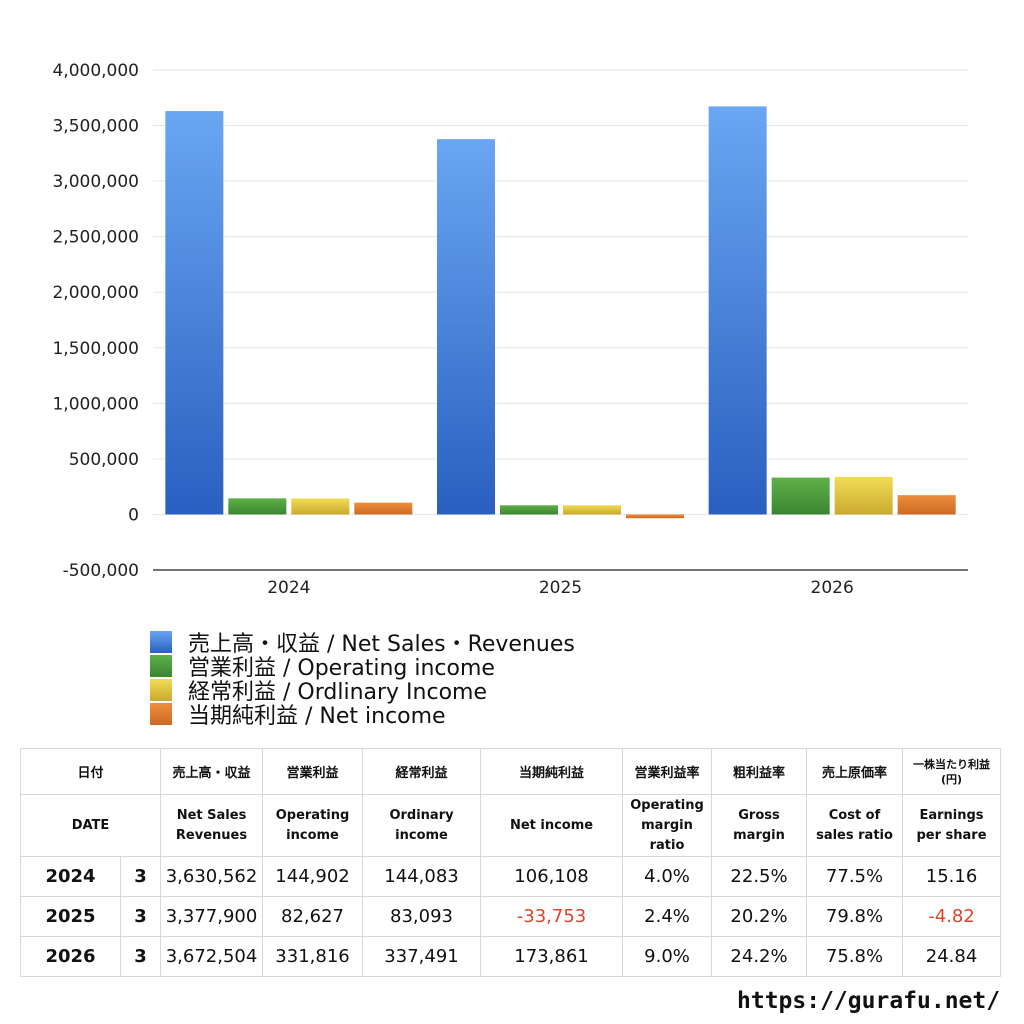  I want to click on y-tick-label: 4,000,000, so click(95, 71).